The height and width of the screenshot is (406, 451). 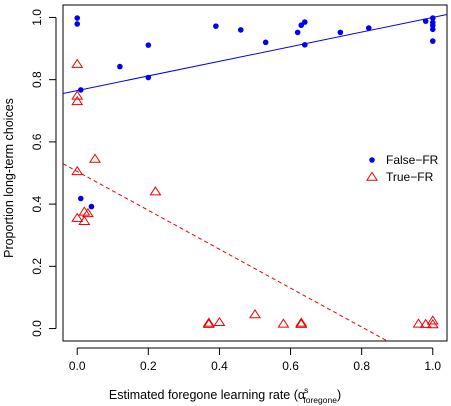 I want to click on y-tick-label: 0.4, so click(x=37, y=203).